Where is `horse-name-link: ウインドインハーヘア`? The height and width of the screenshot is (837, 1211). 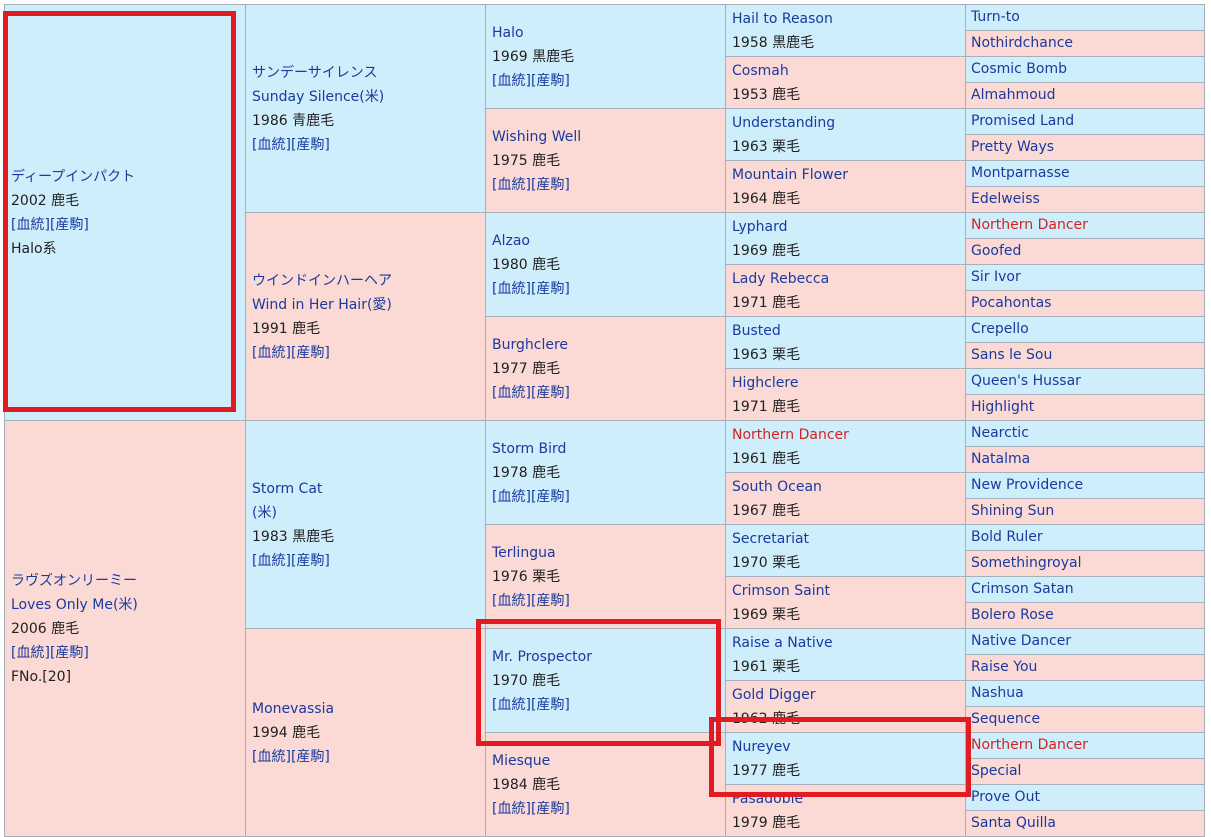
horse-name-link: ウインドインハーヘア is located at coordinates (322, 280).